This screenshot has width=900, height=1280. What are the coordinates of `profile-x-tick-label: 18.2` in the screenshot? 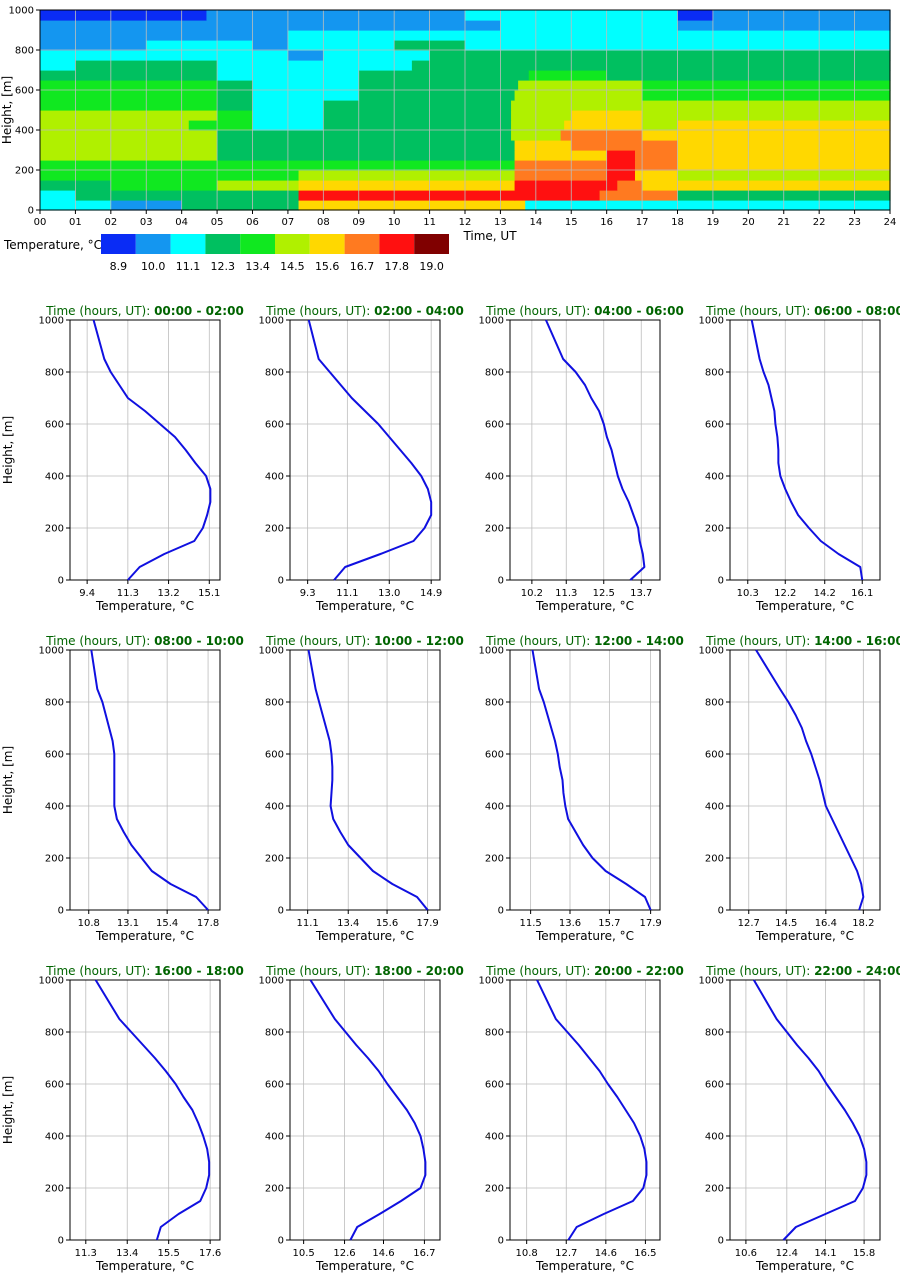 It's located at (863, 923).